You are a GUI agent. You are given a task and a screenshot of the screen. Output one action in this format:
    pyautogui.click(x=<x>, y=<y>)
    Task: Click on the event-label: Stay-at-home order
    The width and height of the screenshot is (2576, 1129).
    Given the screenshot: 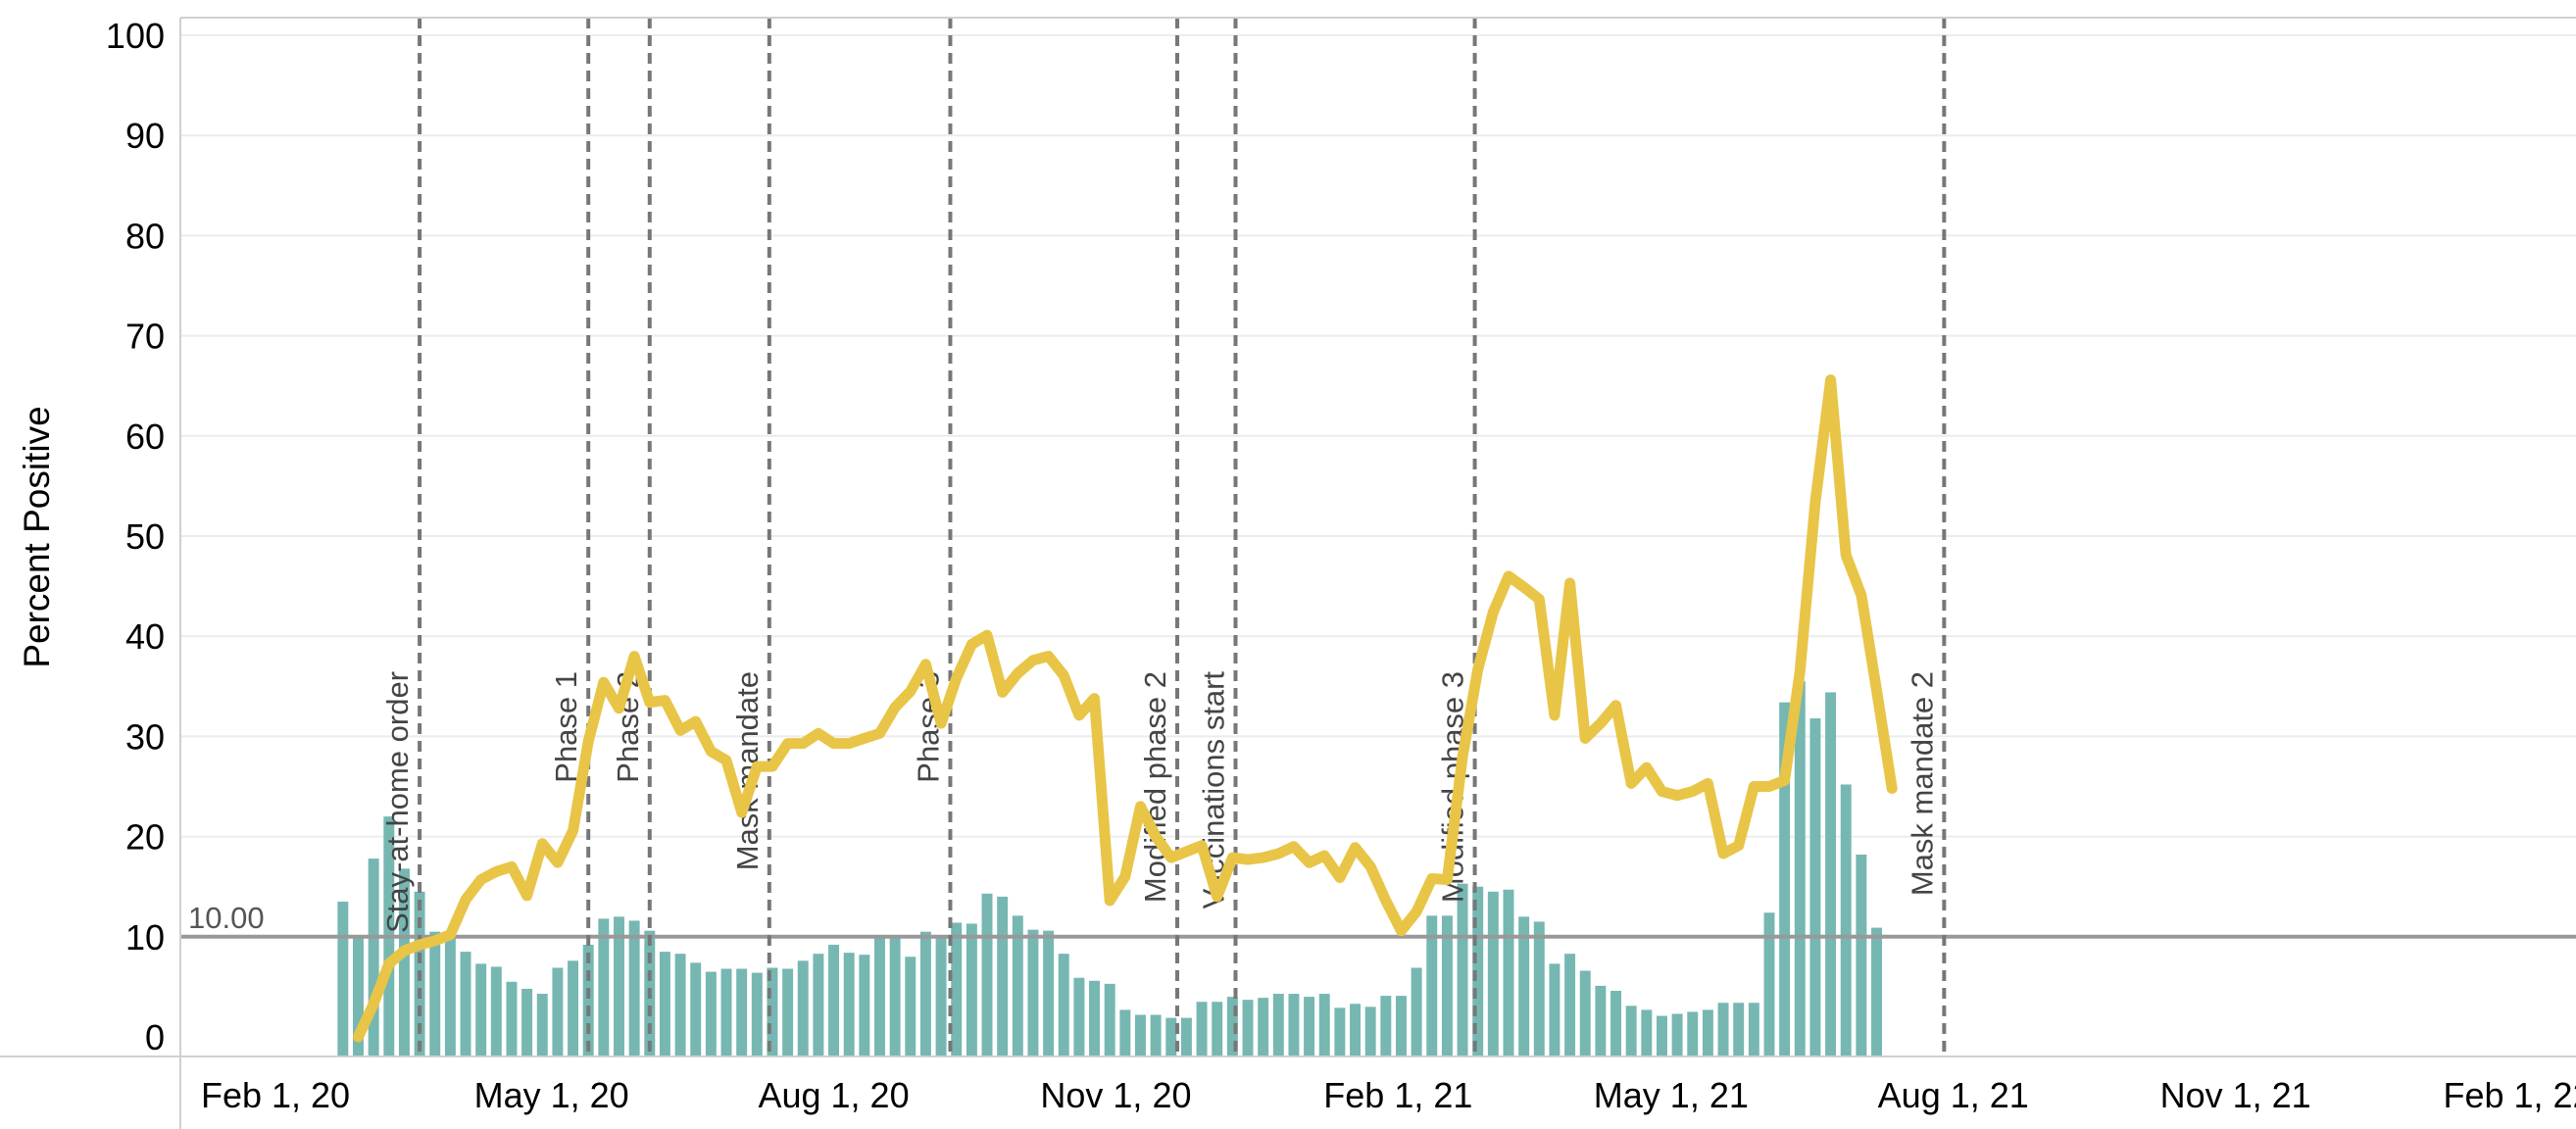 What is the action you would take?
    pyautogui.click(x=397, y=802)
    